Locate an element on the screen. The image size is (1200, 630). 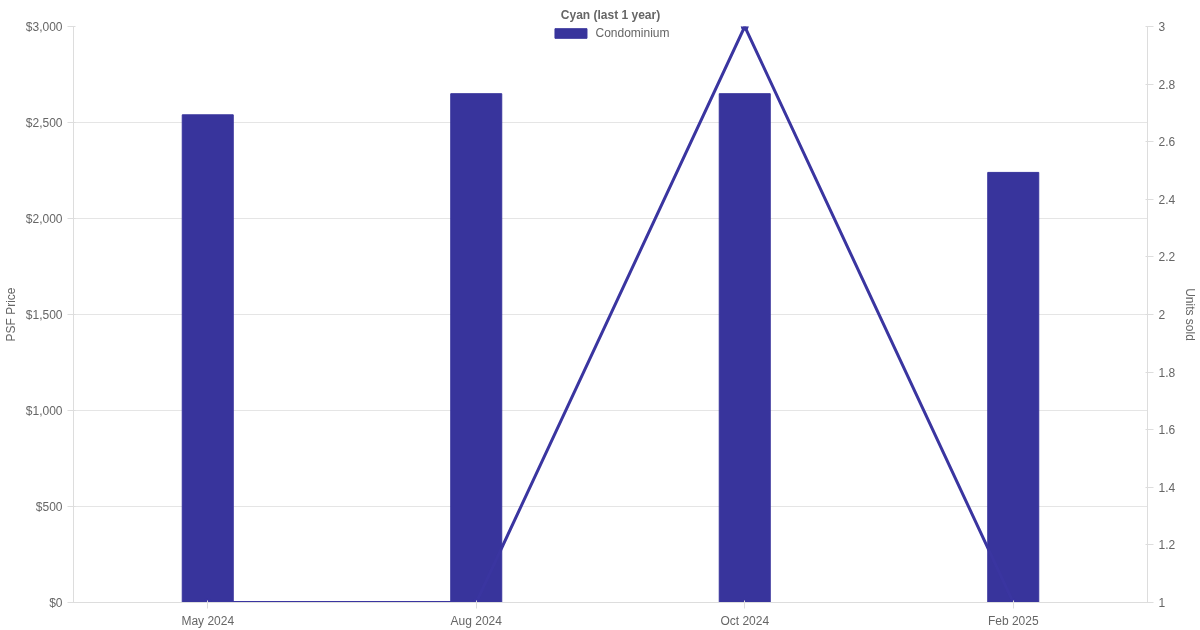
y2-tick-label: 1.8 is located at coordinates (1167, 372).